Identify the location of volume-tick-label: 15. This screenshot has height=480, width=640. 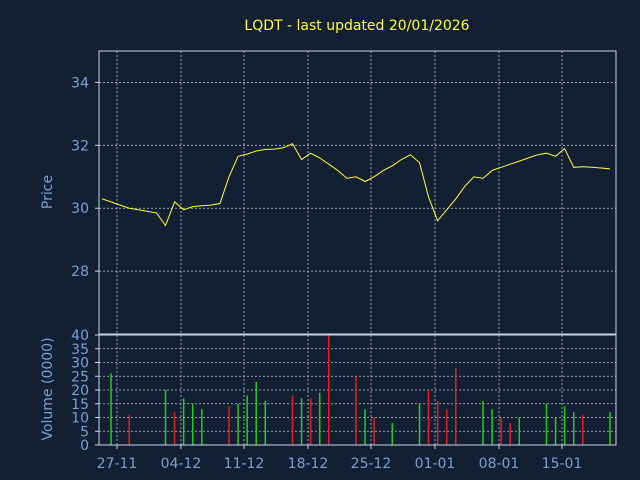
(80, 405).